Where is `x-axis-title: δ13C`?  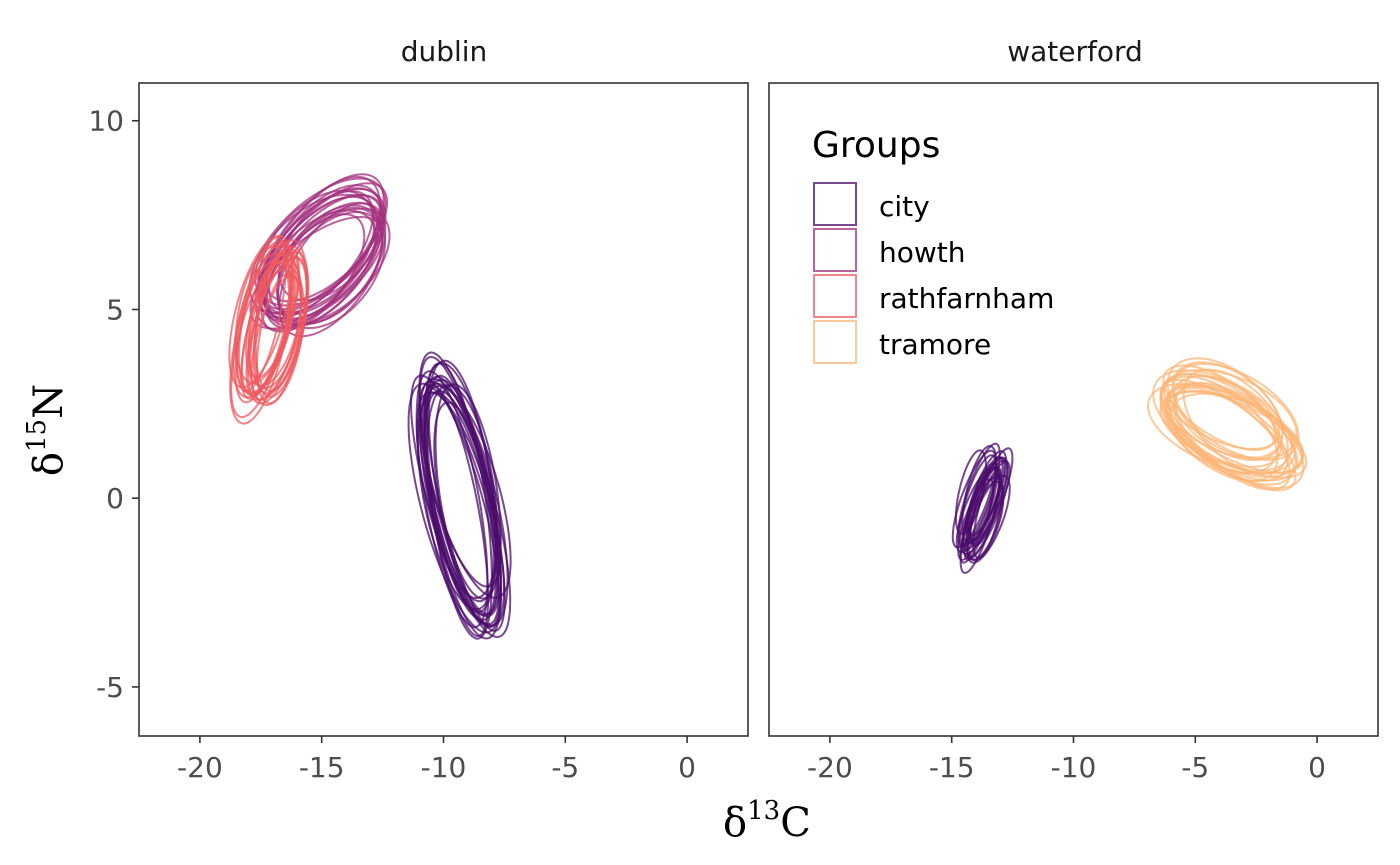
x-axis-title: δ13C is located at coordinates (767, 821).